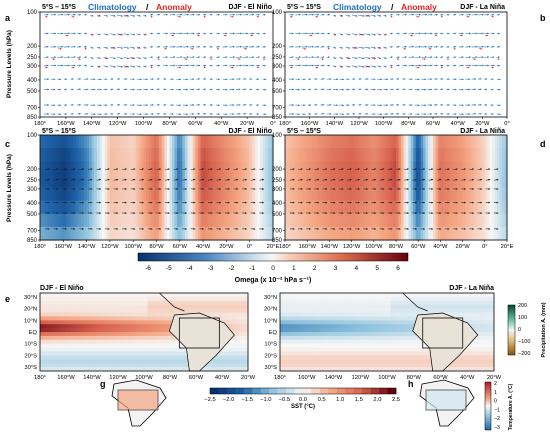  Describe the element at coordinates (92, 378) in the screenshot. I see `lon-tick-label: 140°W` at that location.